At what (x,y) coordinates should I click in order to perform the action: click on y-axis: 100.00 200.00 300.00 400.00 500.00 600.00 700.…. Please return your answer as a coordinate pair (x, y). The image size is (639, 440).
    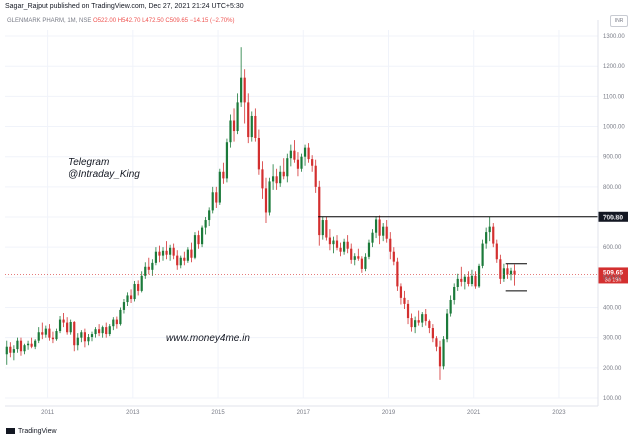
    Looking at the image, I should click on (611, 213).